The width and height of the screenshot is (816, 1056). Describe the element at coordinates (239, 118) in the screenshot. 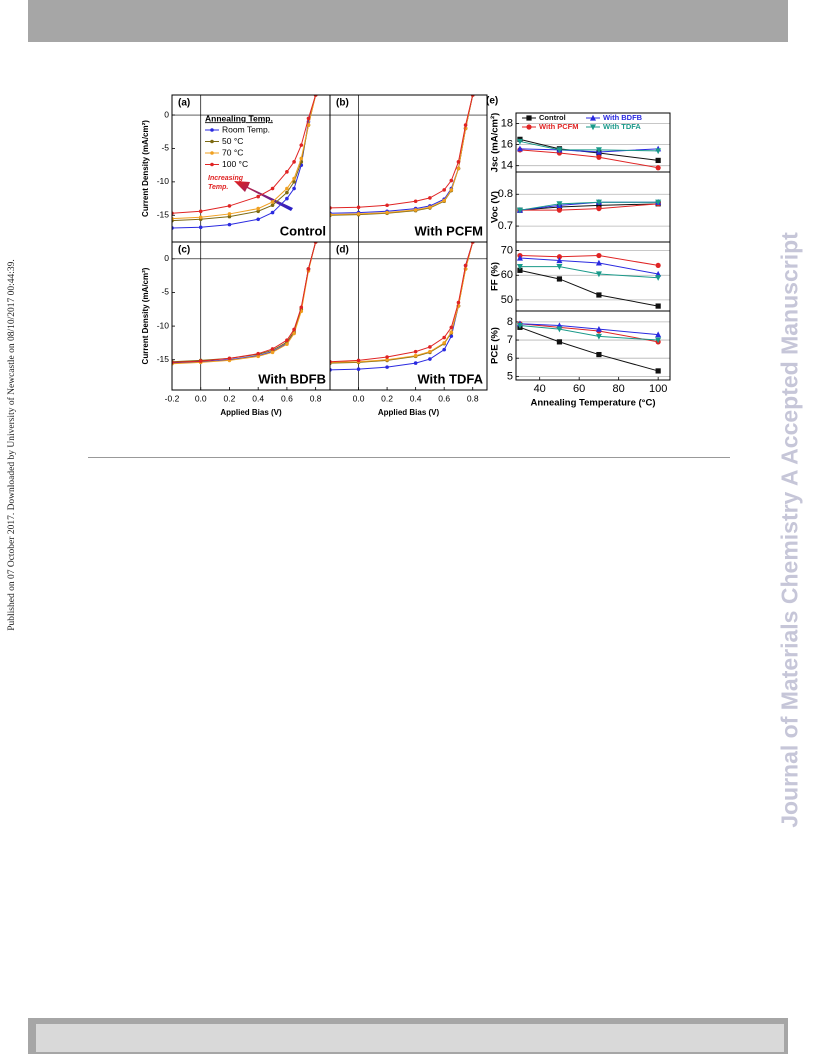

I see `legend-title: Annealing Temp.` at that location.